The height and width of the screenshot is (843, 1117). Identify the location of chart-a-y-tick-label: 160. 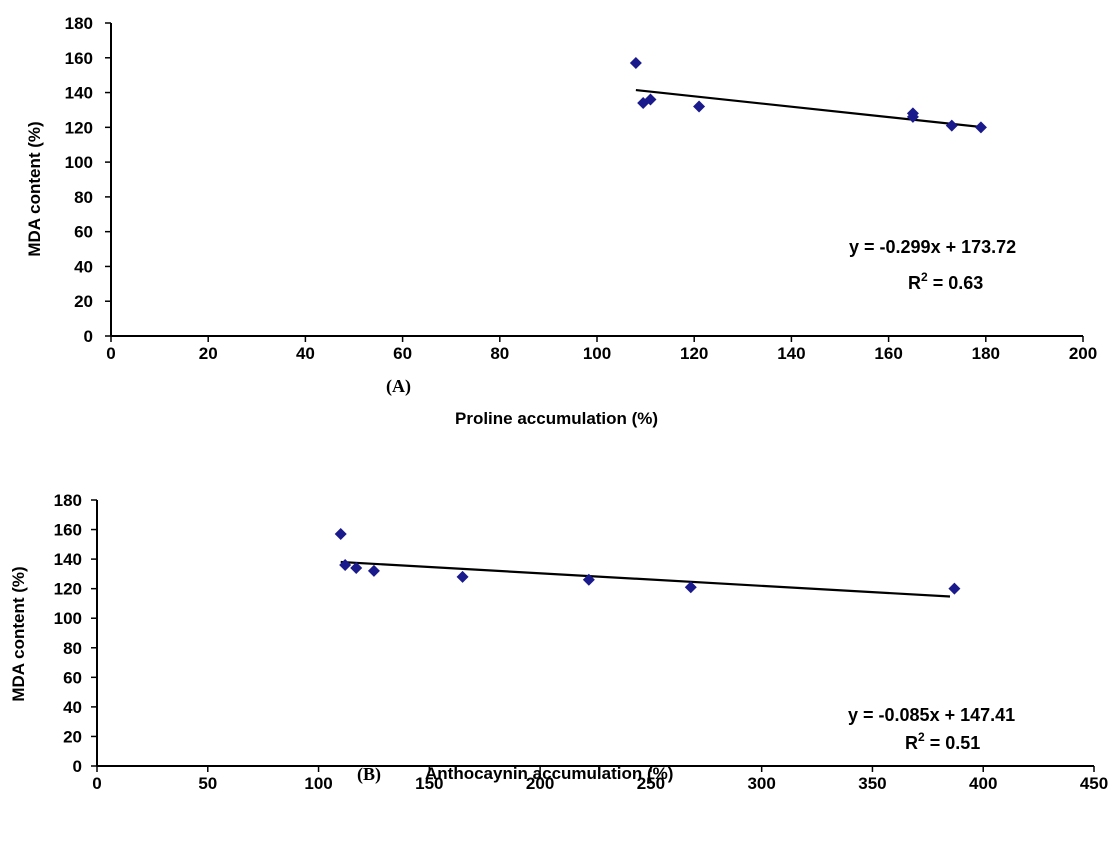
(79, 58).